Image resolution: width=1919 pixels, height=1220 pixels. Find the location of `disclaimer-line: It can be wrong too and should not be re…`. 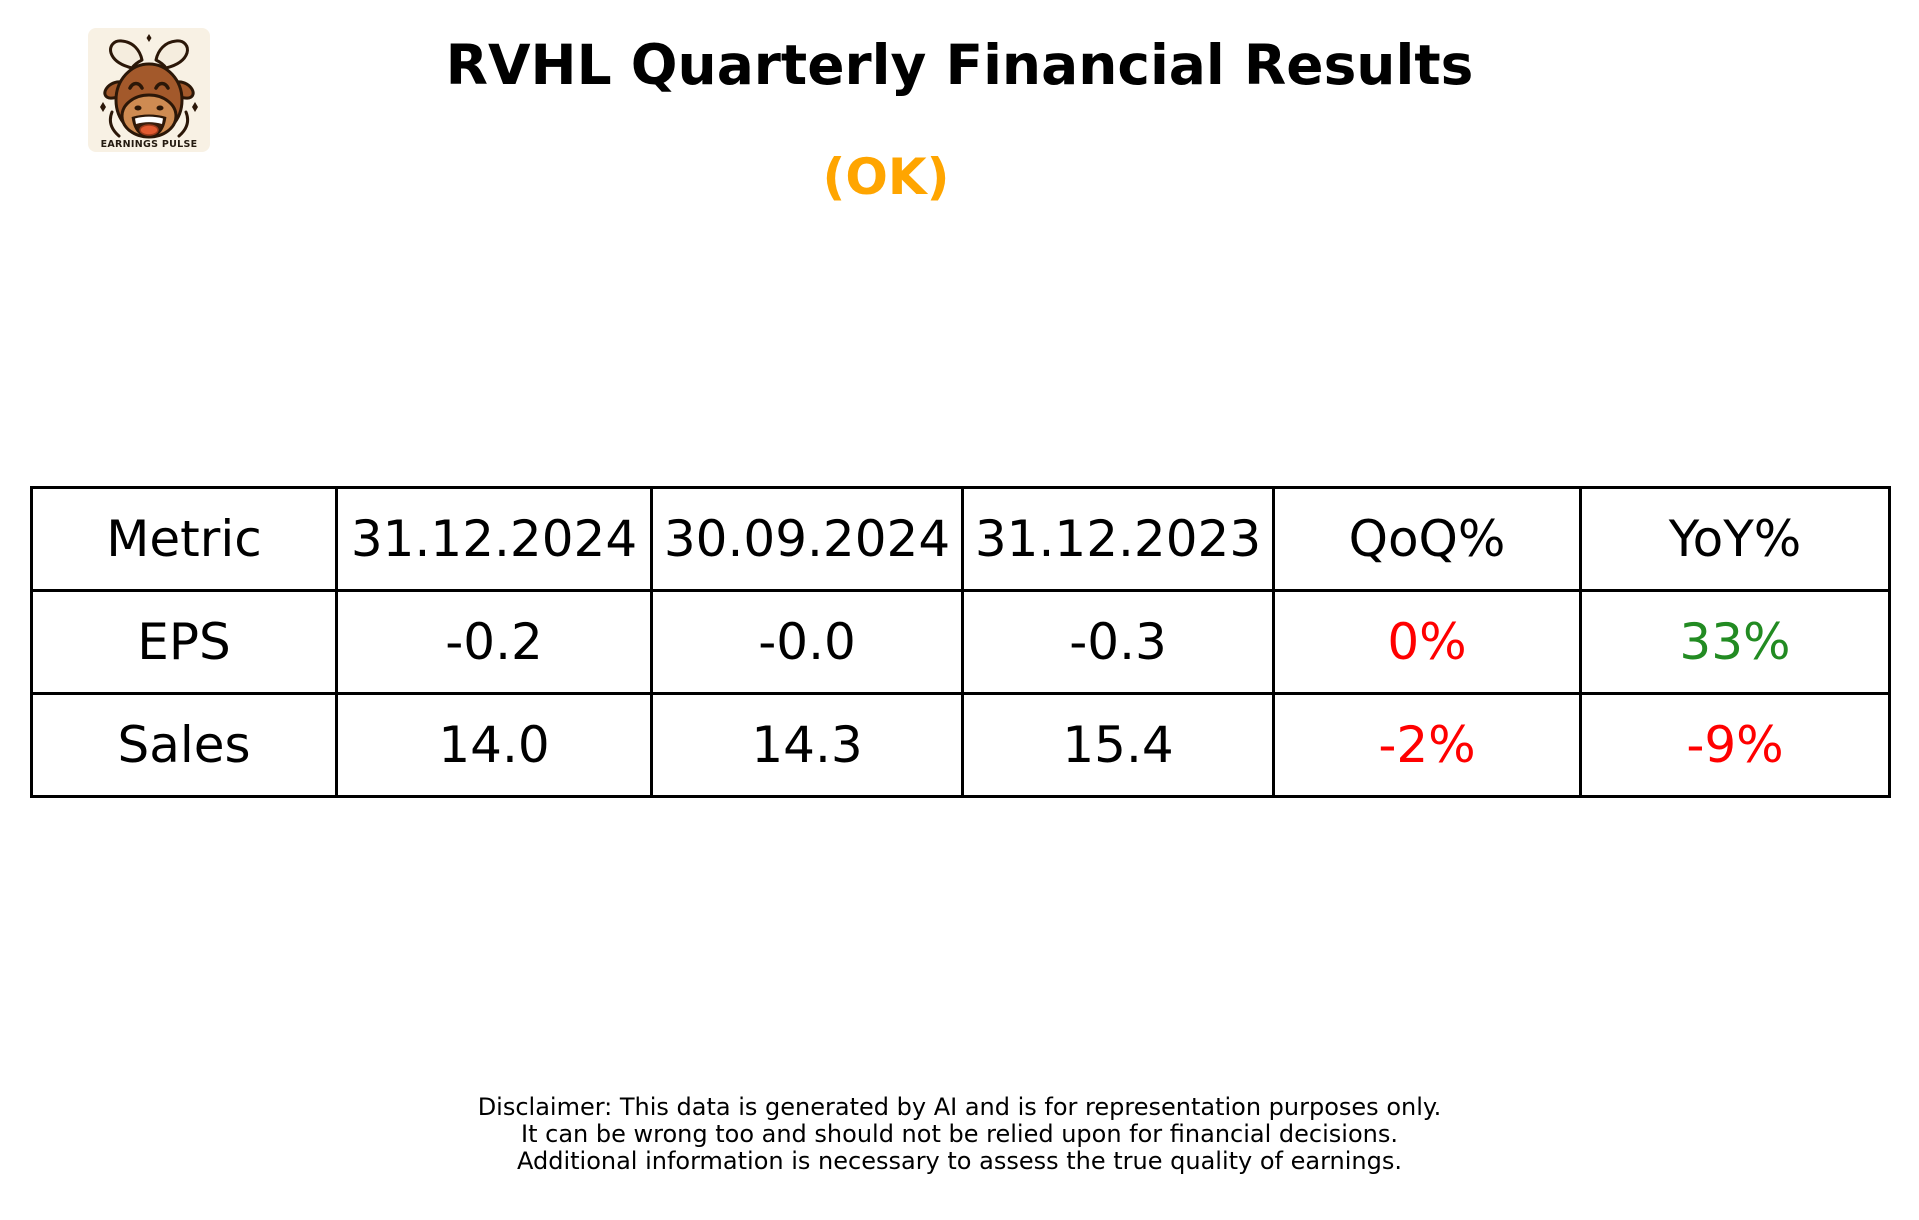

disclaimer-line: It can be wrong too and should not be re… is located at coordinates (959, 1134).